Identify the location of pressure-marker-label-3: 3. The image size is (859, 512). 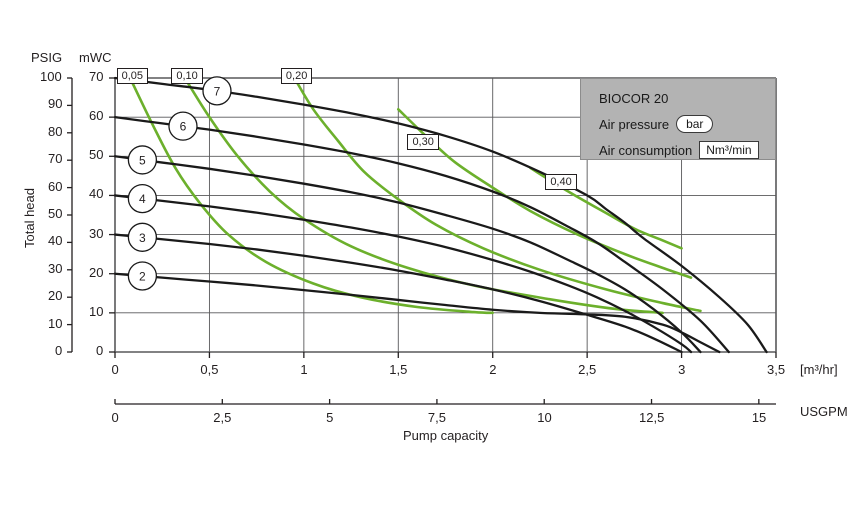
(142, 238).